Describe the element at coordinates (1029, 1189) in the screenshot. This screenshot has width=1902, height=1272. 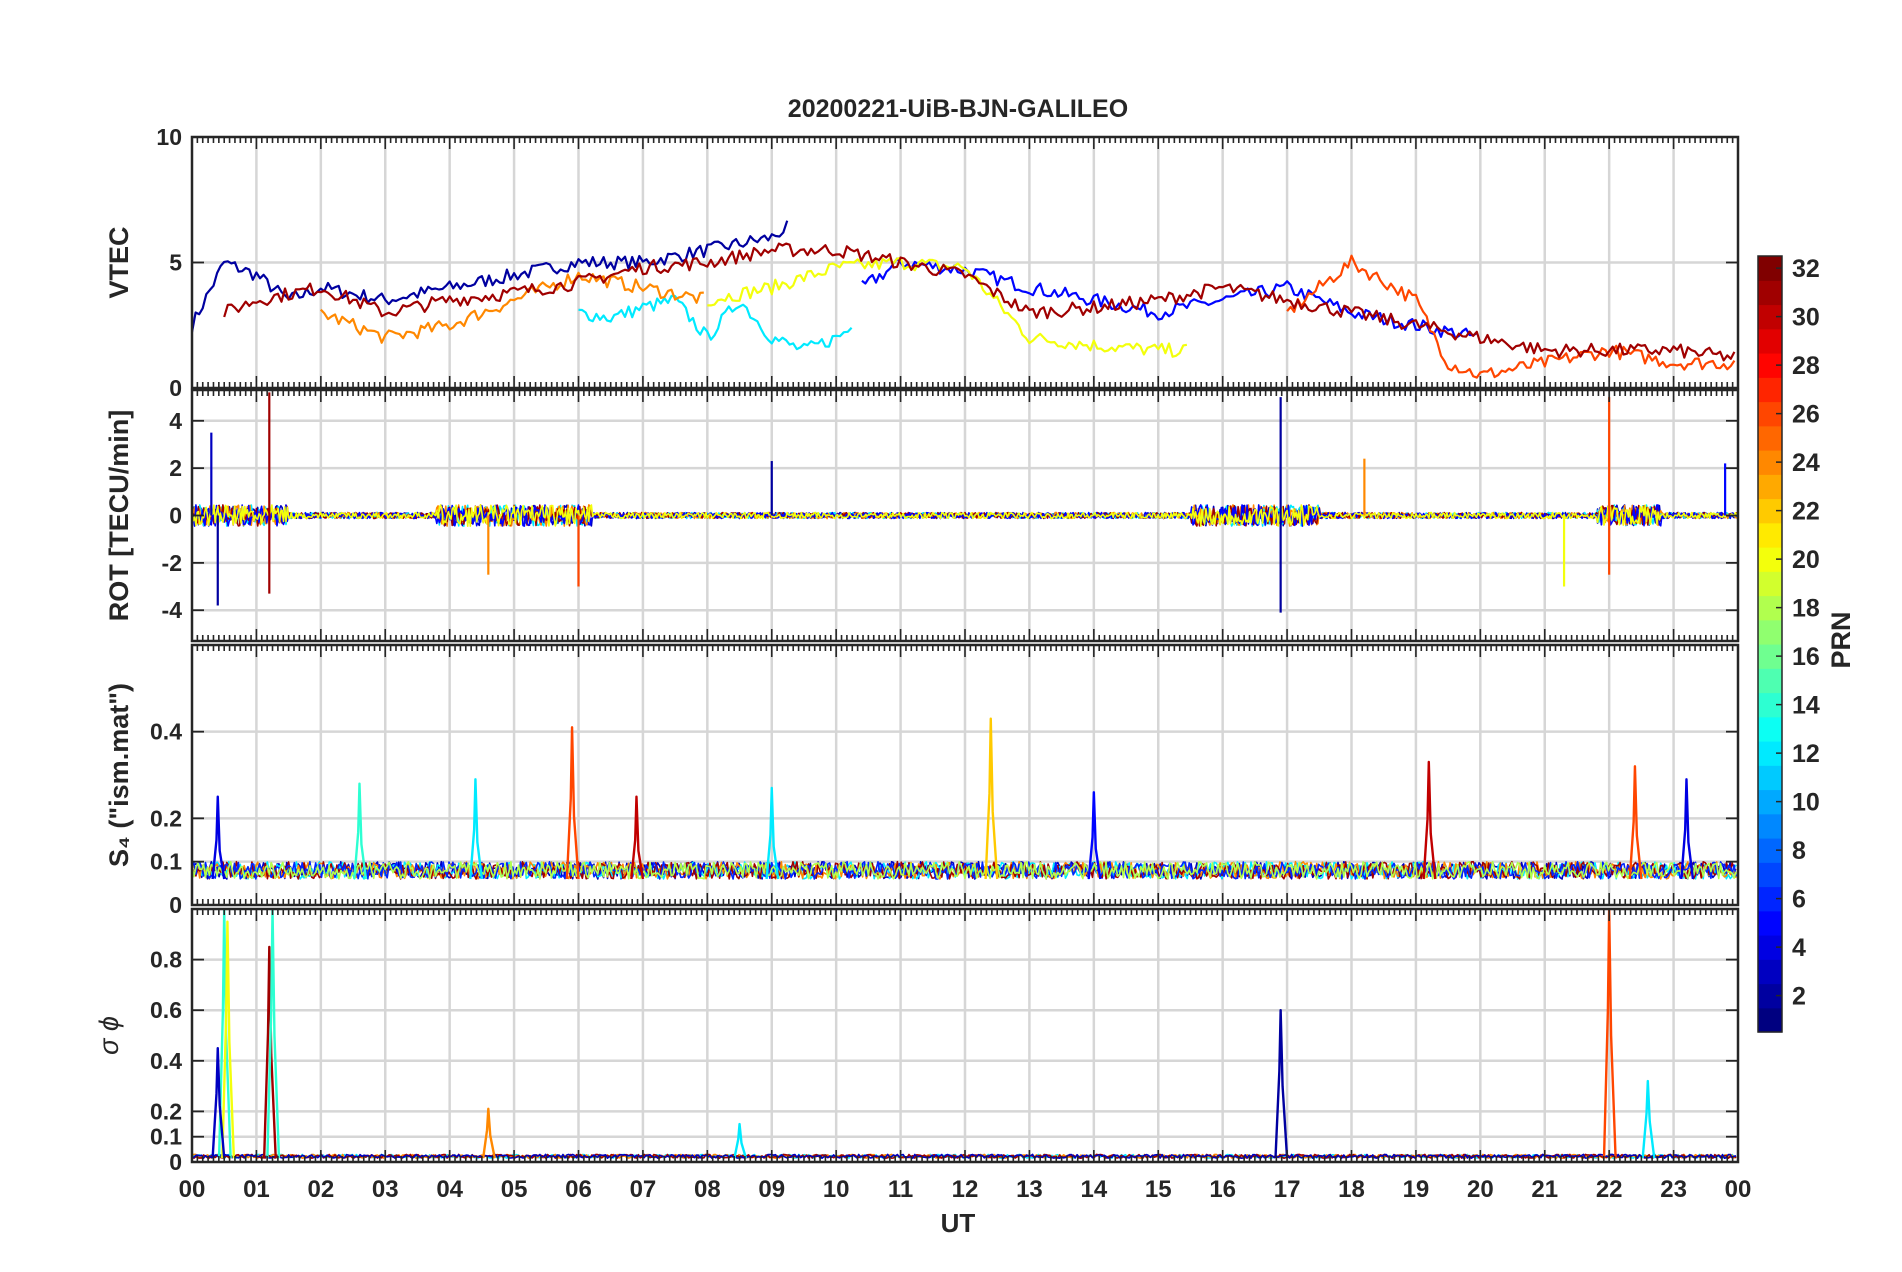
I see `x-tick-label: 13` at that location.